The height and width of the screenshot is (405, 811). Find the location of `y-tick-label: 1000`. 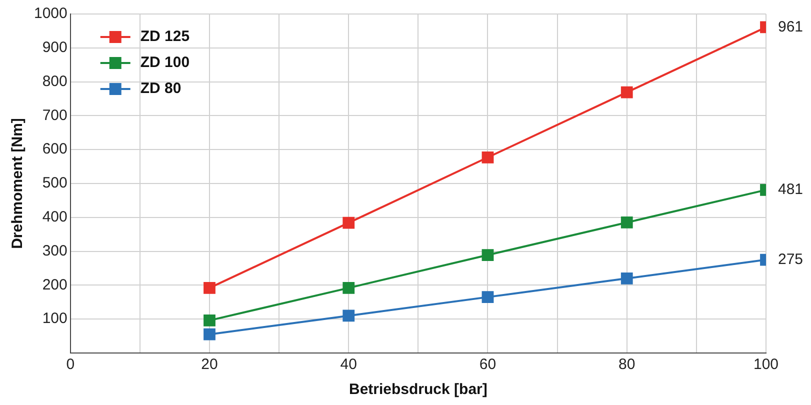

y-tick-label: 1000 is located at coordinates (51, 13).